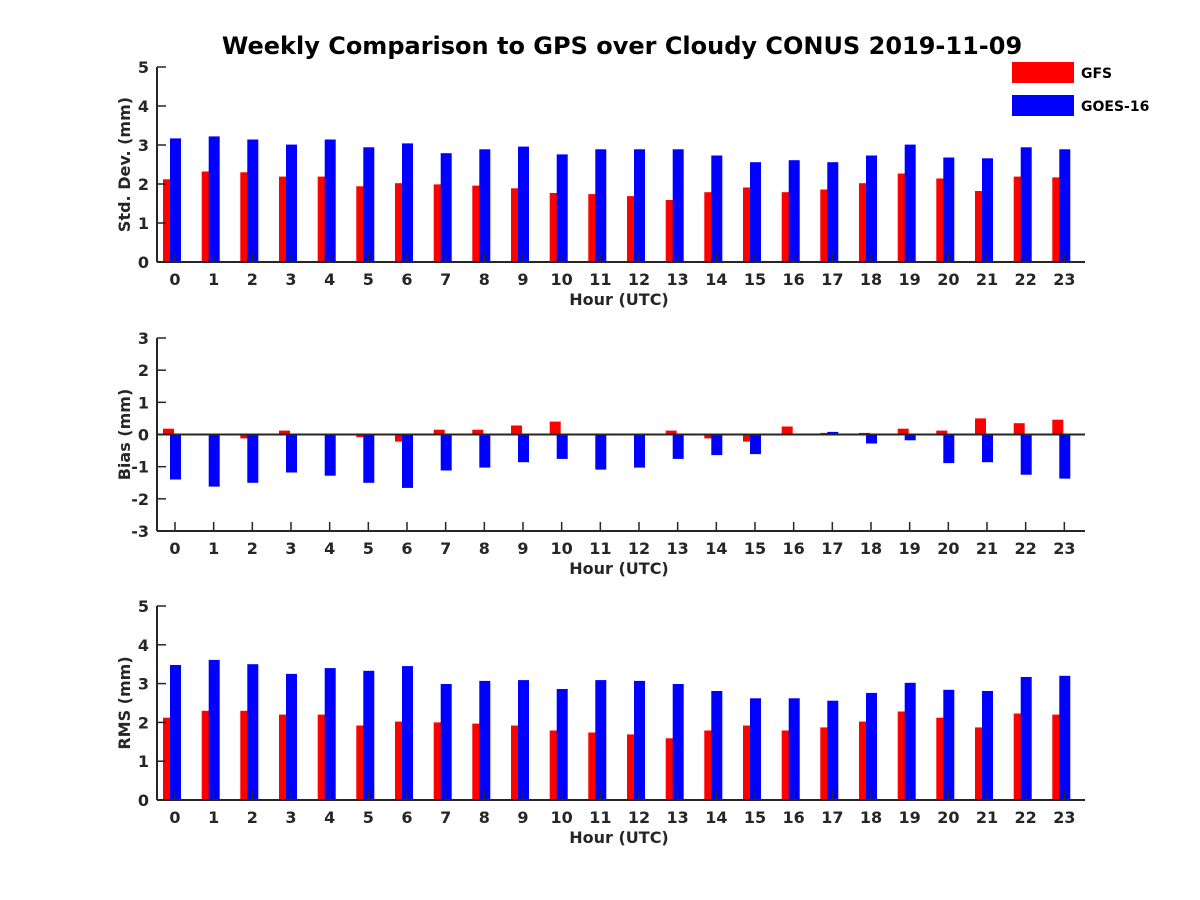 This screenshot has width=1200, height=900. What do you see at coordinates (987, 548) in the screenshot?
I see `x-tick-label: 21` at bounding box center [987, 548].